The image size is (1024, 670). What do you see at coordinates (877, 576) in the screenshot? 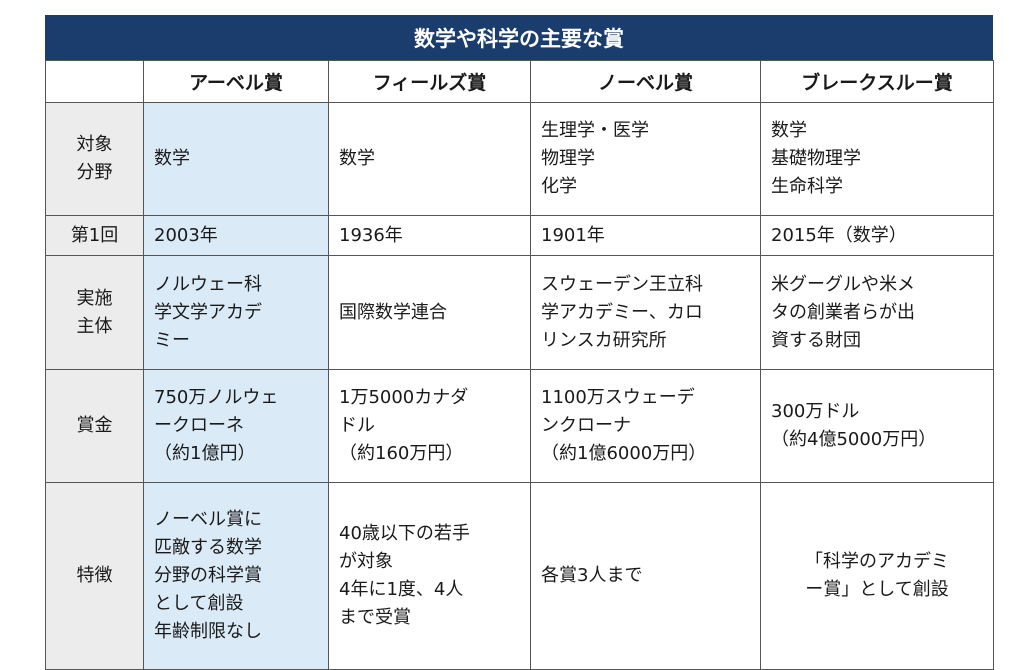
I see `table-cell: 「科学のアカデミ ー賞」として創設` at bounding box center [877, 576].